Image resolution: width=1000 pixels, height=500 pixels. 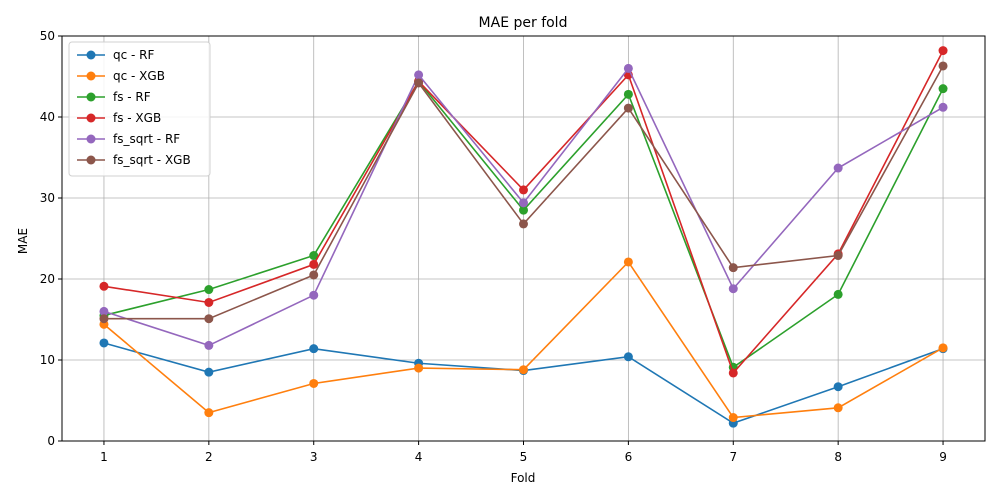 I want to click on legend-label: fs - RF, so click(x=132, y=97).